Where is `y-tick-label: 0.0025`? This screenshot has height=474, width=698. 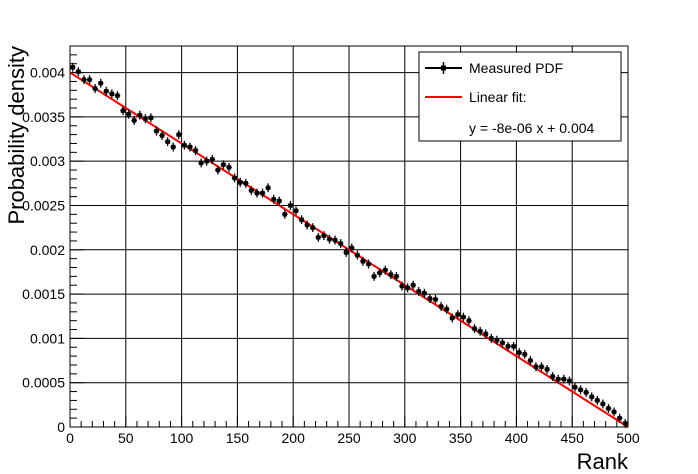
y-tick-label: 0.0025 is located at coordinates (43, 205).